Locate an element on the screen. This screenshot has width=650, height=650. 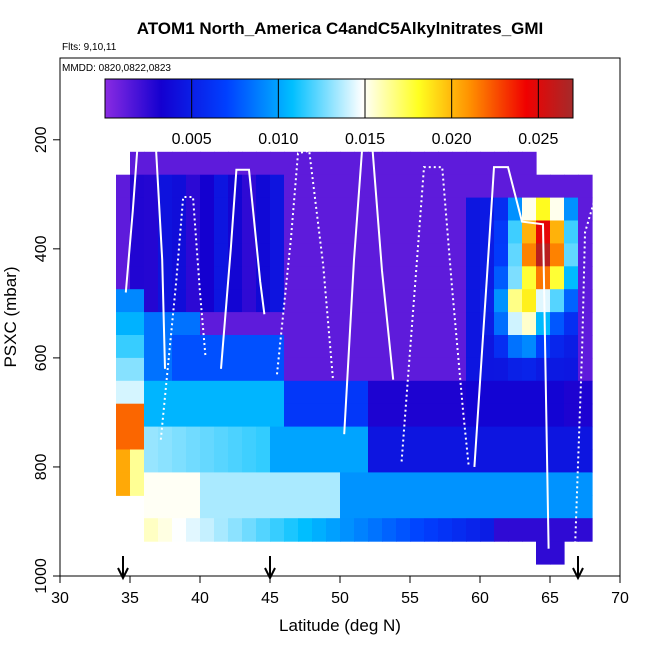
x-axis-label: Latitude (deg N) is located at coordinates (340, 625).